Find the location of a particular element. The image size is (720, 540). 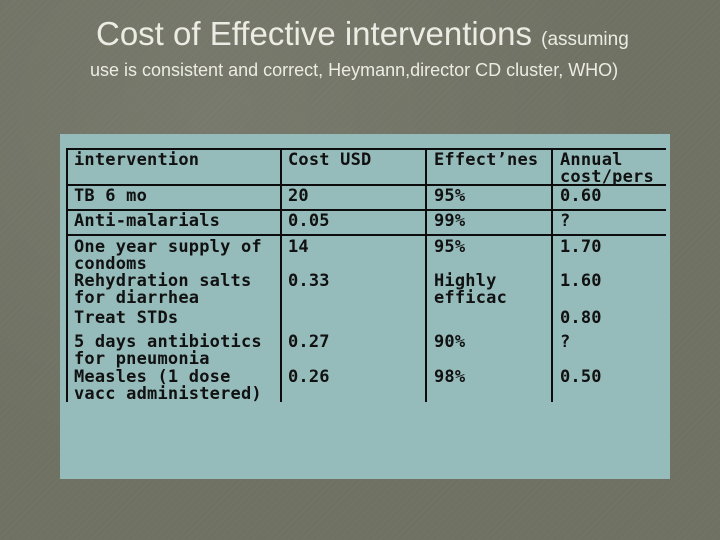

table-cell: 99% is located at coordinates (450, 221).